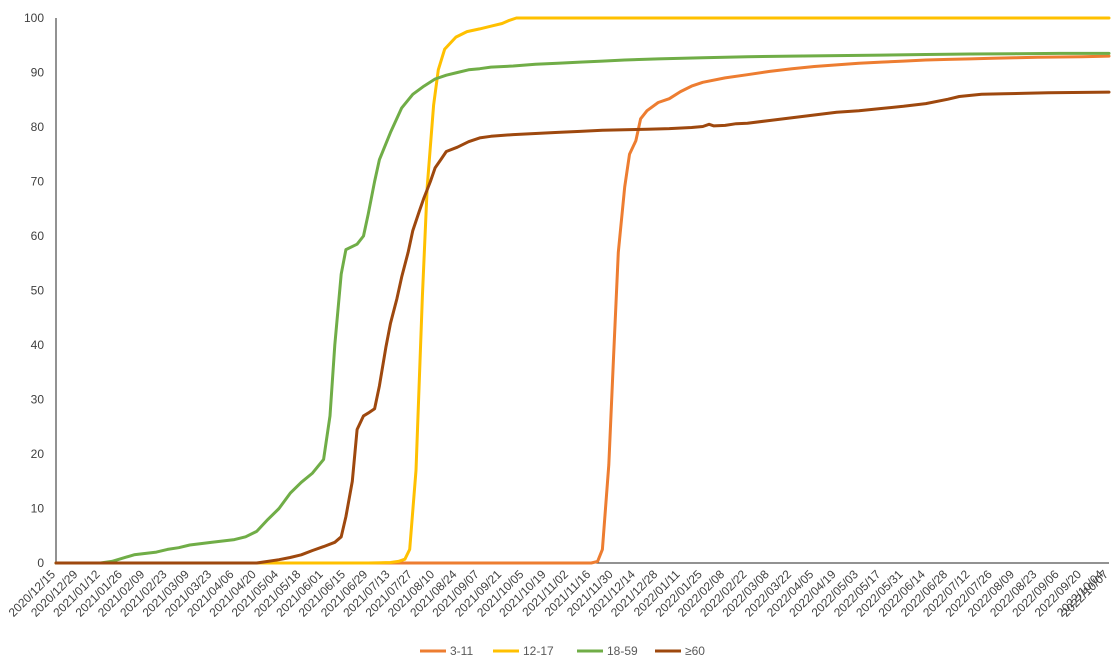 Image resolution: width=1112 pixels, height=660 pixels. I want to click on y-tick-label: 80, so click(38, 127).